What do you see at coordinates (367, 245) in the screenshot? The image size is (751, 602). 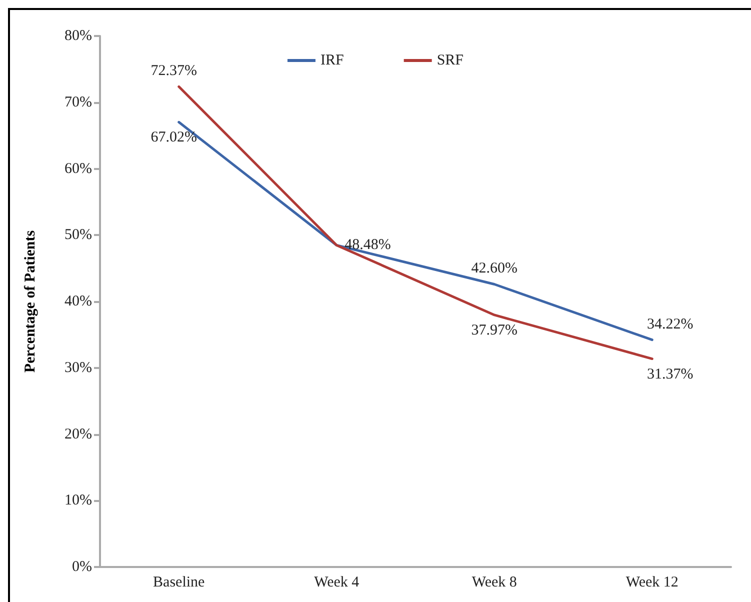 I see `data-label: 48.48%` at bounding box center [367, 245].